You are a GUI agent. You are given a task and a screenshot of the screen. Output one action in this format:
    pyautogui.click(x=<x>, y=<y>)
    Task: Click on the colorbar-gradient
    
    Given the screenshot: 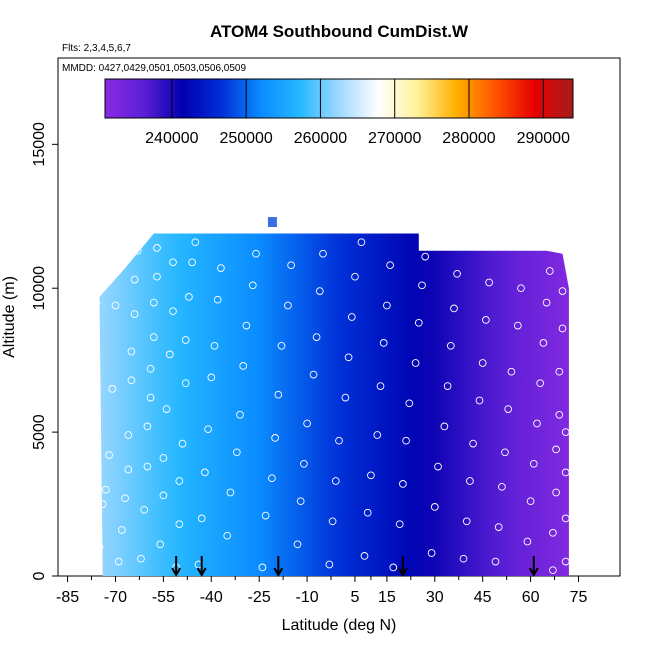 What is the action you would take?
    pyautogui.click(x=339, y=98)
    